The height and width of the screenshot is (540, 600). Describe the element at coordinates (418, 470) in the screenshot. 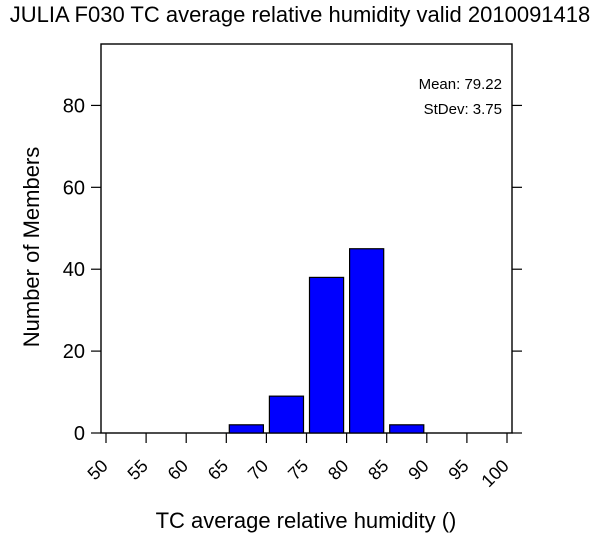

I see `x-tick-label: 90` at that location.